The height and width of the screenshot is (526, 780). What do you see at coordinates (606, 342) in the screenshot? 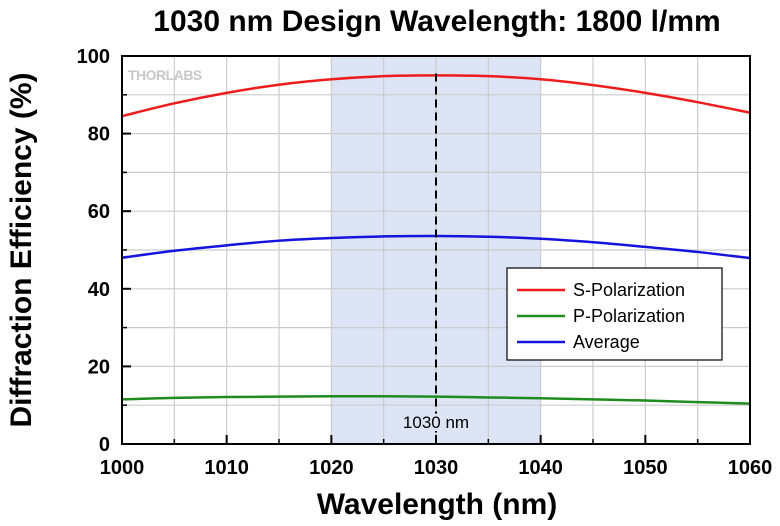
I see `legend-label-average: Average` at bounding box center [606, 342].